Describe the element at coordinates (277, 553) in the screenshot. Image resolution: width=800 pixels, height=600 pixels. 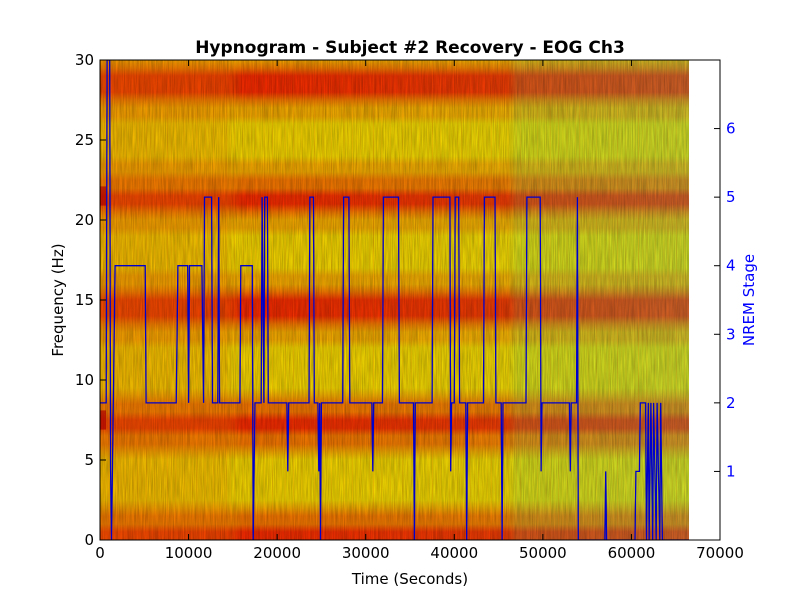
I see `x-tick-label: 20000` at that location.